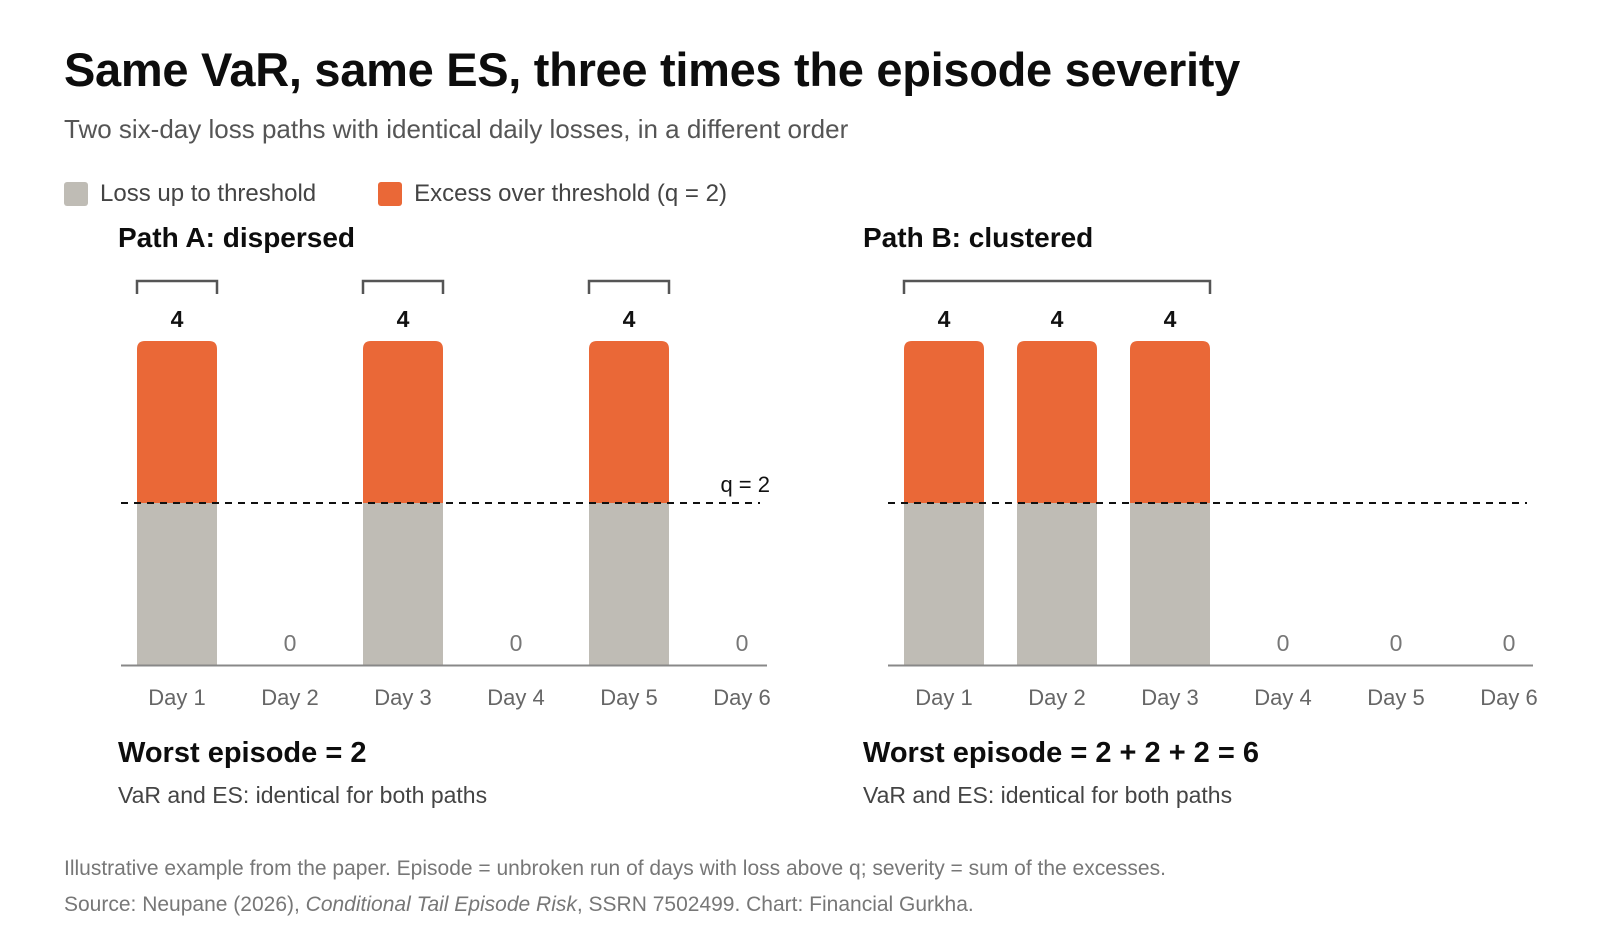 This screenshot has height=940, width=1600. What do you see at coordinates (303, 795) in the screenshot?
I see `note-path-a: VaR and ES: identical for both paths` at bounding box center [303, 795].